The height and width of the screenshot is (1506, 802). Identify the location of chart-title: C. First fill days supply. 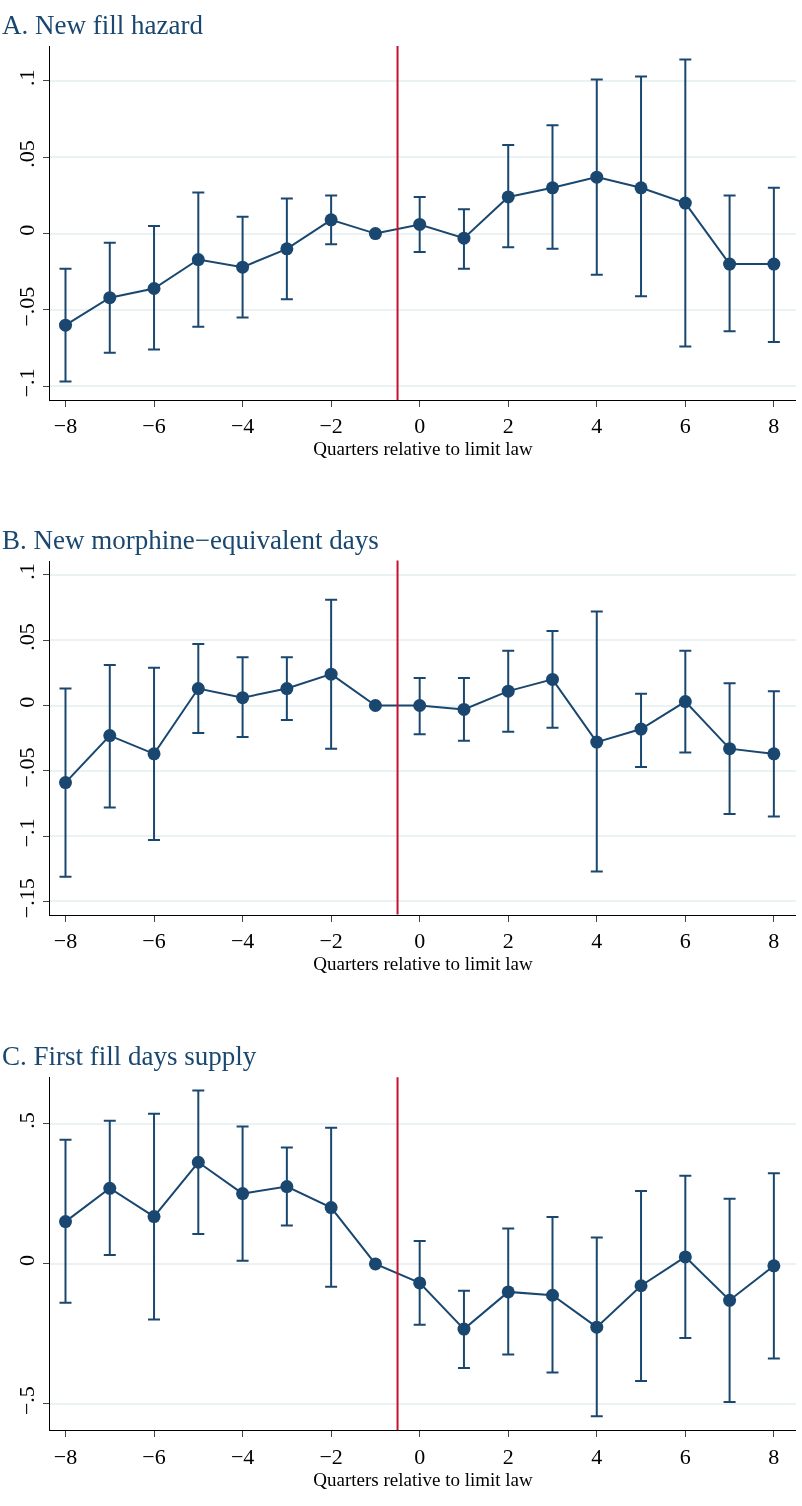
(129, 1056).